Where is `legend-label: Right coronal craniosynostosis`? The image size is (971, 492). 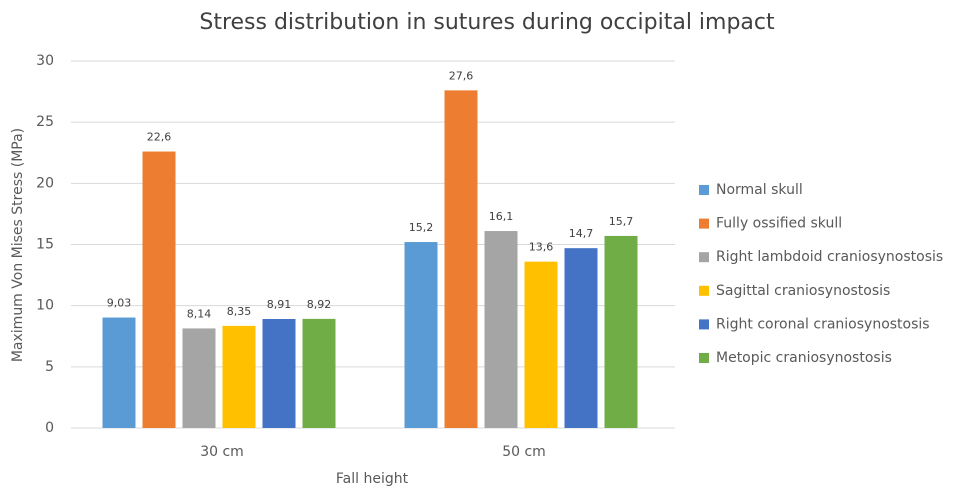
legend-label: Right coronal craniosynostosis is located at coordinates (823, 324).